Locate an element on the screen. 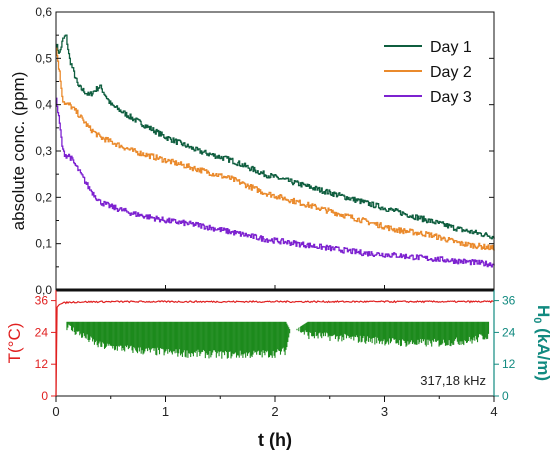 Image resolution: width=553 pixels, height=456 pixels. right-y-tick-label: 24 is located at coordinates (509, 332).